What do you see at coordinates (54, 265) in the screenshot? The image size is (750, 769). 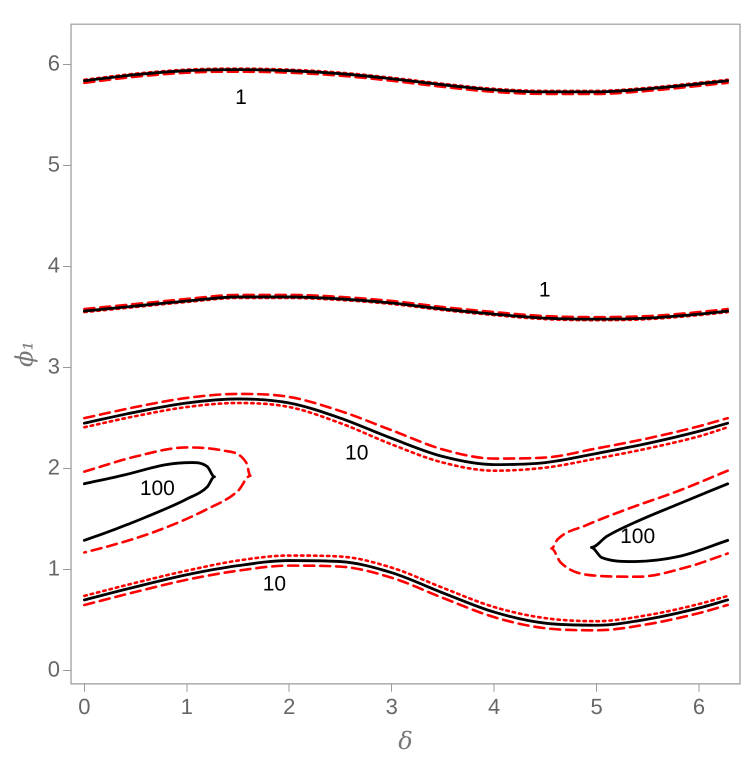 I see `y-tick-label: 4` at bounding box center [54, 265].